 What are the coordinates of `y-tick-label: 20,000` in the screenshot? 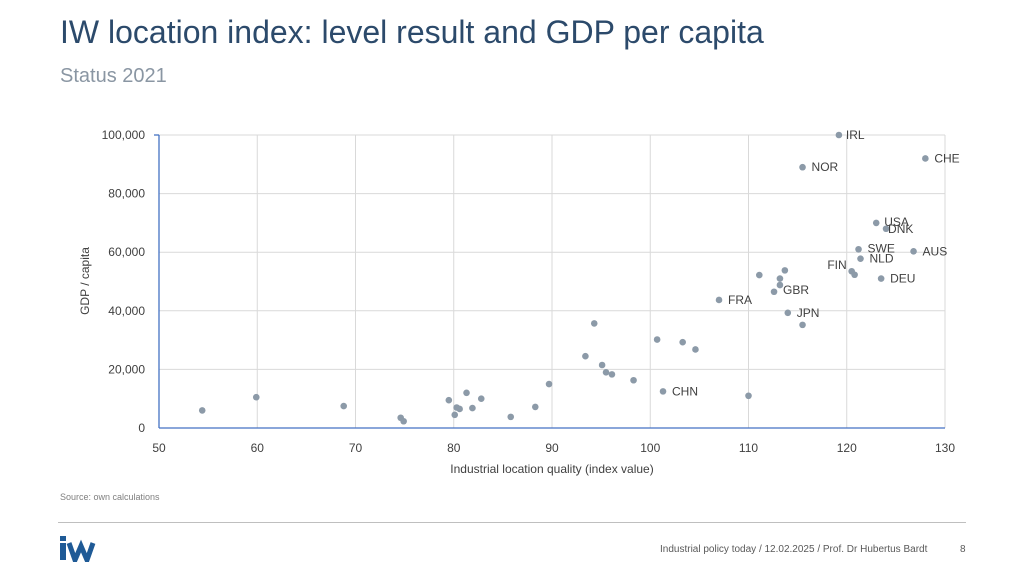 It's located at (126, 369).